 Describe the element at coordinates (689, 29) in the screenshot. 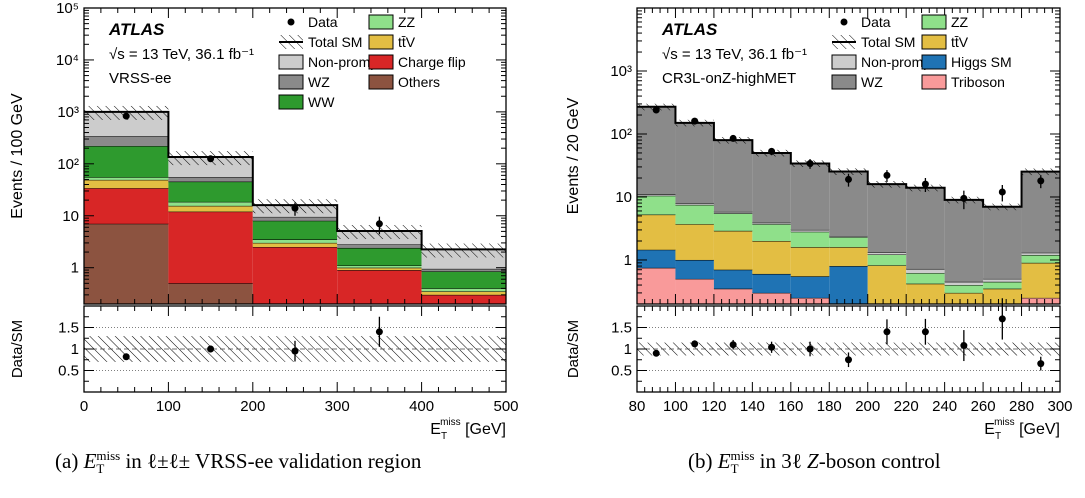

I see `experiment-label: ATLAS` at that location.